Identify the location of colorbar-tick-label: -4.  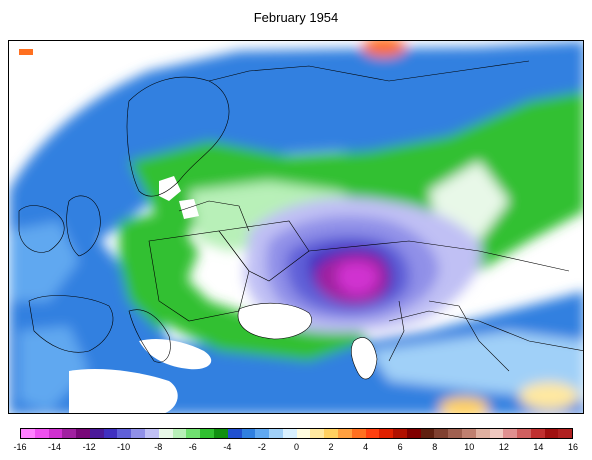
(227, 447).